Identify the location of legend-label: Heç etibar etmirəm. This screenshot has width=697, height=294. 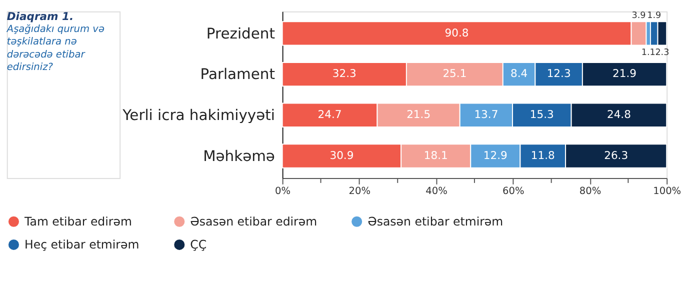
(82, 245).